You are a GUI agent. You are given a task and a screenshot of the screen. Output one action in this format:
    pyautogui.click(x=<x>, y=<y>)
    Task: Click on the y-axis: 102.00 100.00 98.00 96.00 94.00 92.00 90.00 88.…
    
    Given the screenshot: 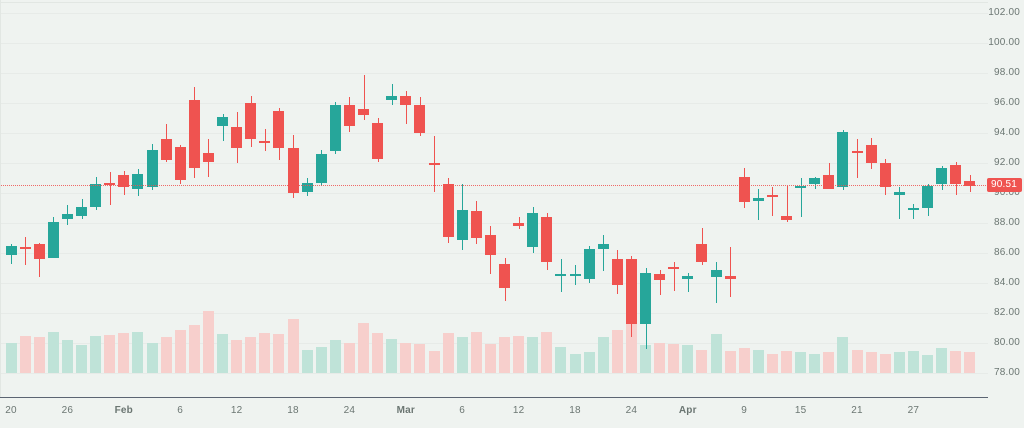 What is the action you would take?
    pyautogui.click(x=1005, y=214)
    